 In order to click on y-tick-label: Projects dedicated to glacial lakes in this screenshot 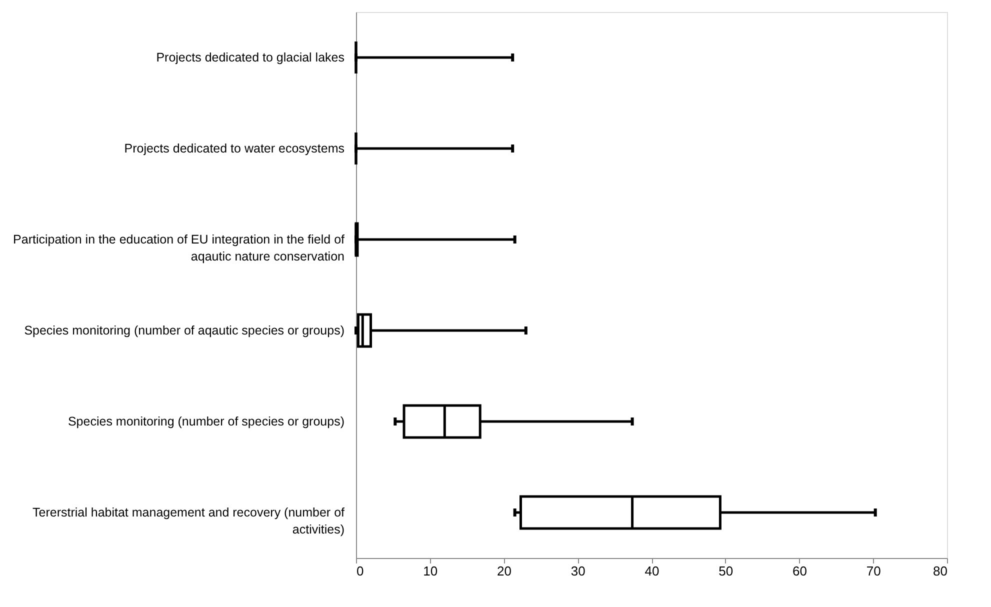, I will do `click(250, 57)`.